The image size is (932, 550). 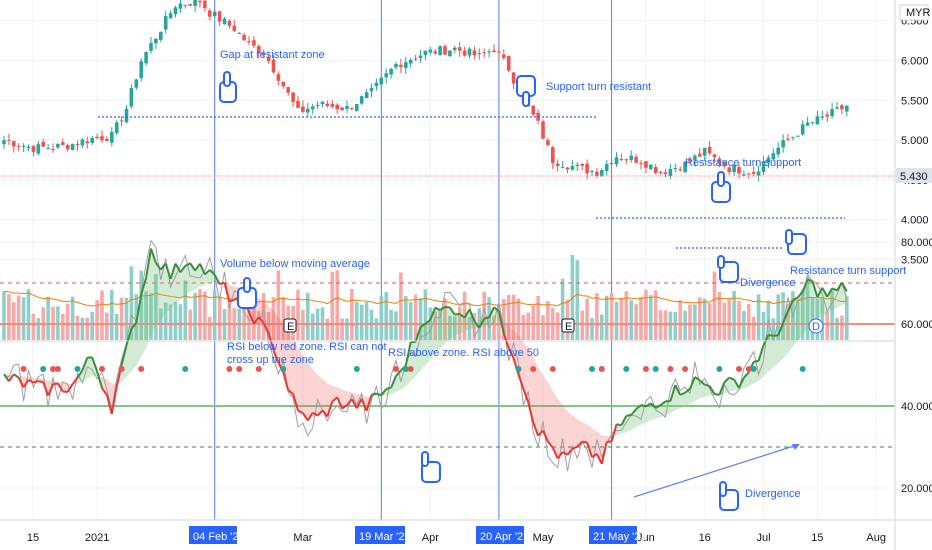 What do you see at coordinates (290, 327) in the screenshot?
I see `earnings-marker-1: E` at bounding box center [290, 327].